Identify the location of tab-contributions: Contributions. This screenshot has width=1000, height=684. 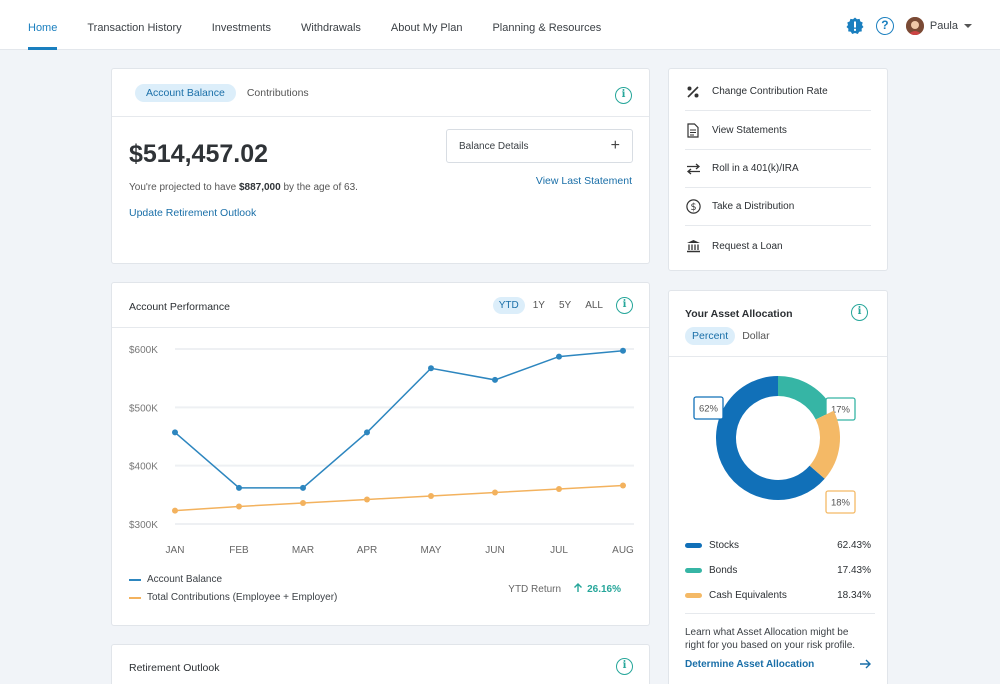
(277, 92).